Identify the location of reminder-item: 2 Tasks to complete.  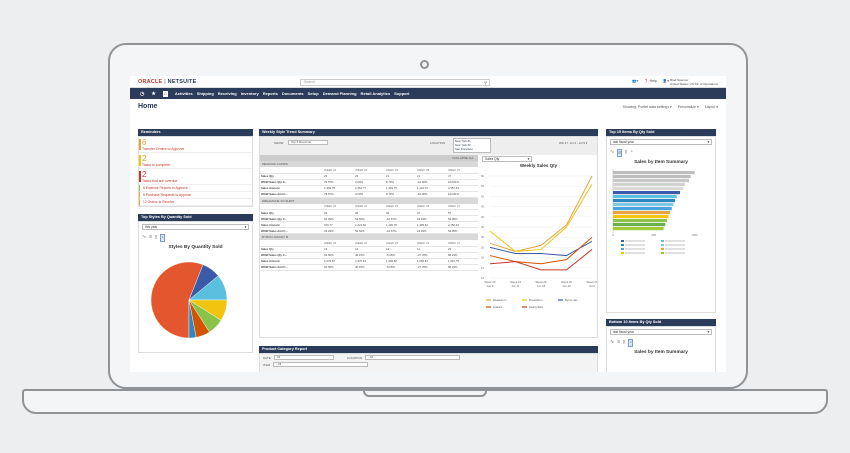
(195, 161).